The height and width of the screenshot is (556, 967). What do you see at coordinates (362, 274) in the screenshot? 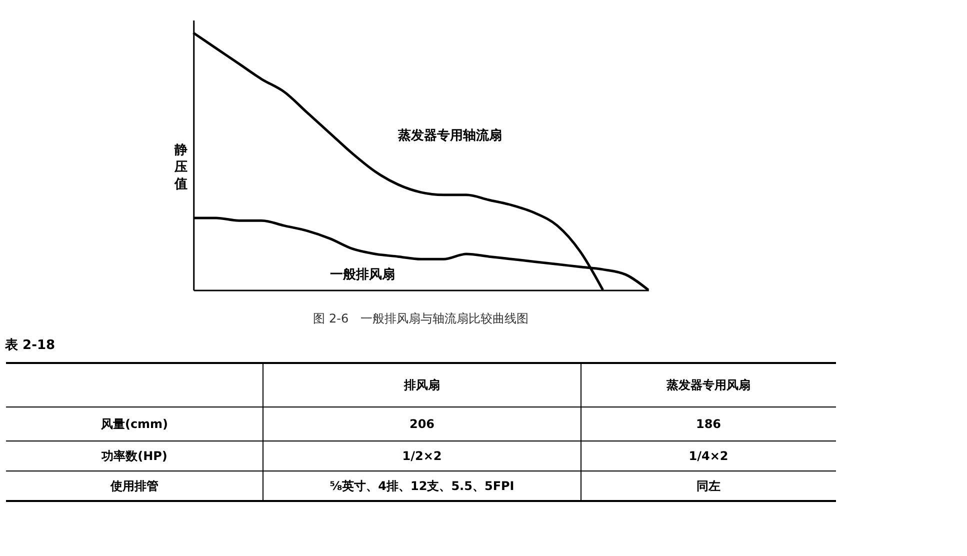
I see `series-label: 一般排风扇` at bounding box center [362, 274].